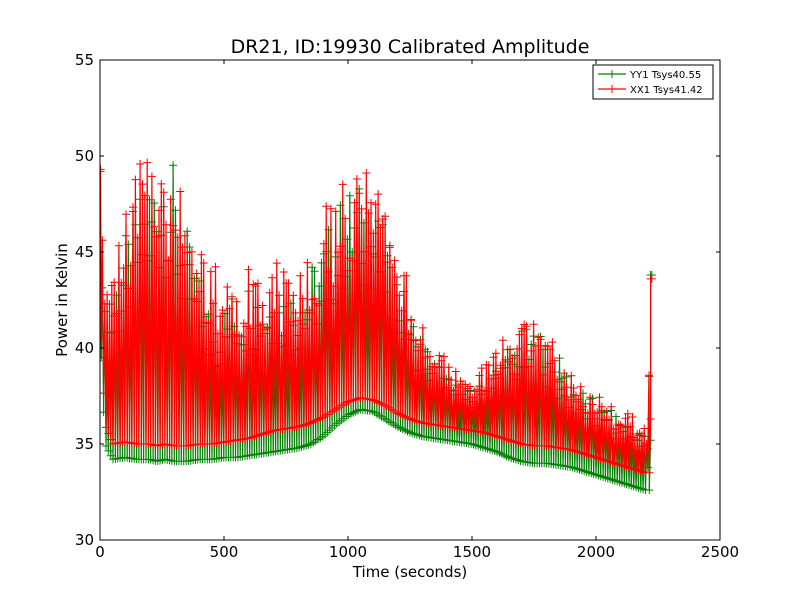 This screenshot has height=600, width=800. I want to click on y-tick-label: 40, so click(84, 348).